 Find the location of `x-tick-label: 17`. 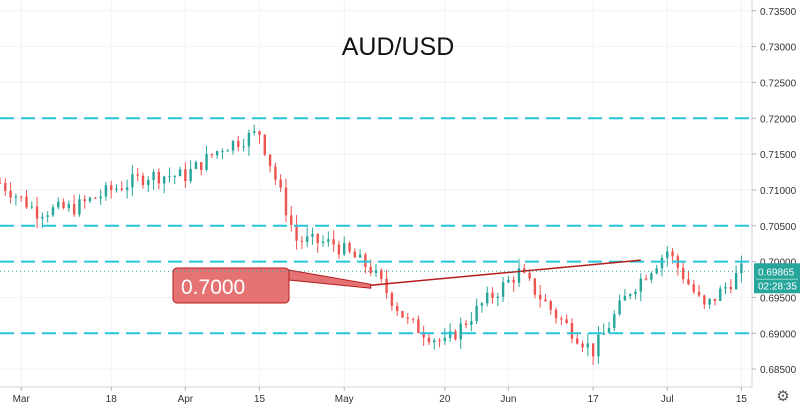

x-tick-label: 17 is located at coordinates (594, 399).